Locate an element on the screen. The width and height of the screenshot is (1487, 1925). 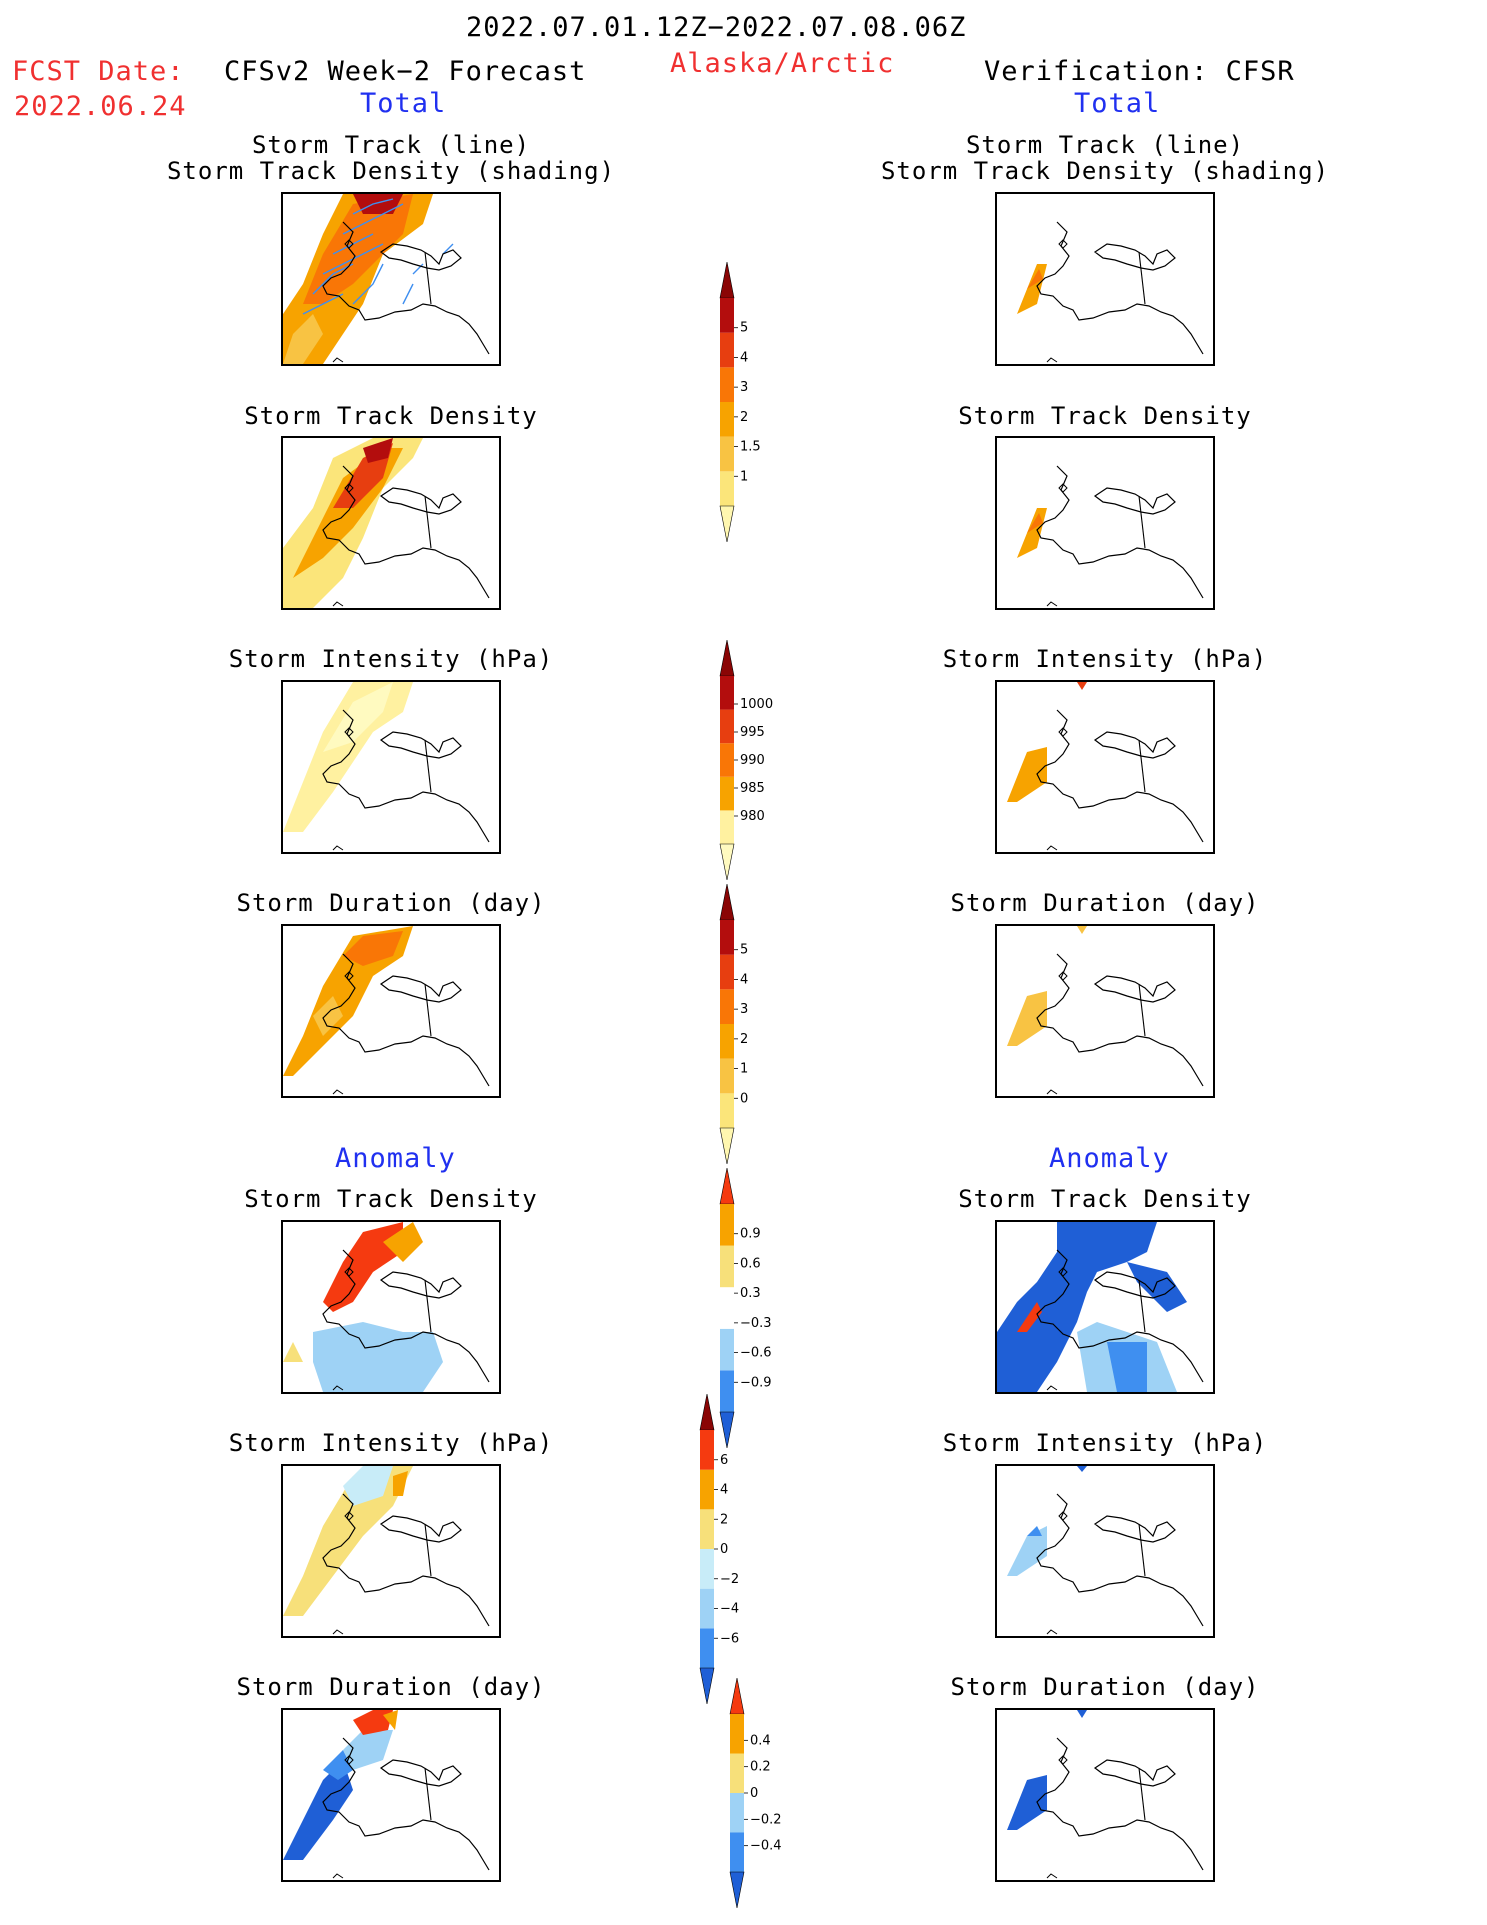
colorbar-density-anom: 0.9 0.6 0.3 −0.3 −0.6 −0.9 is located at coordinates (745, 1308).